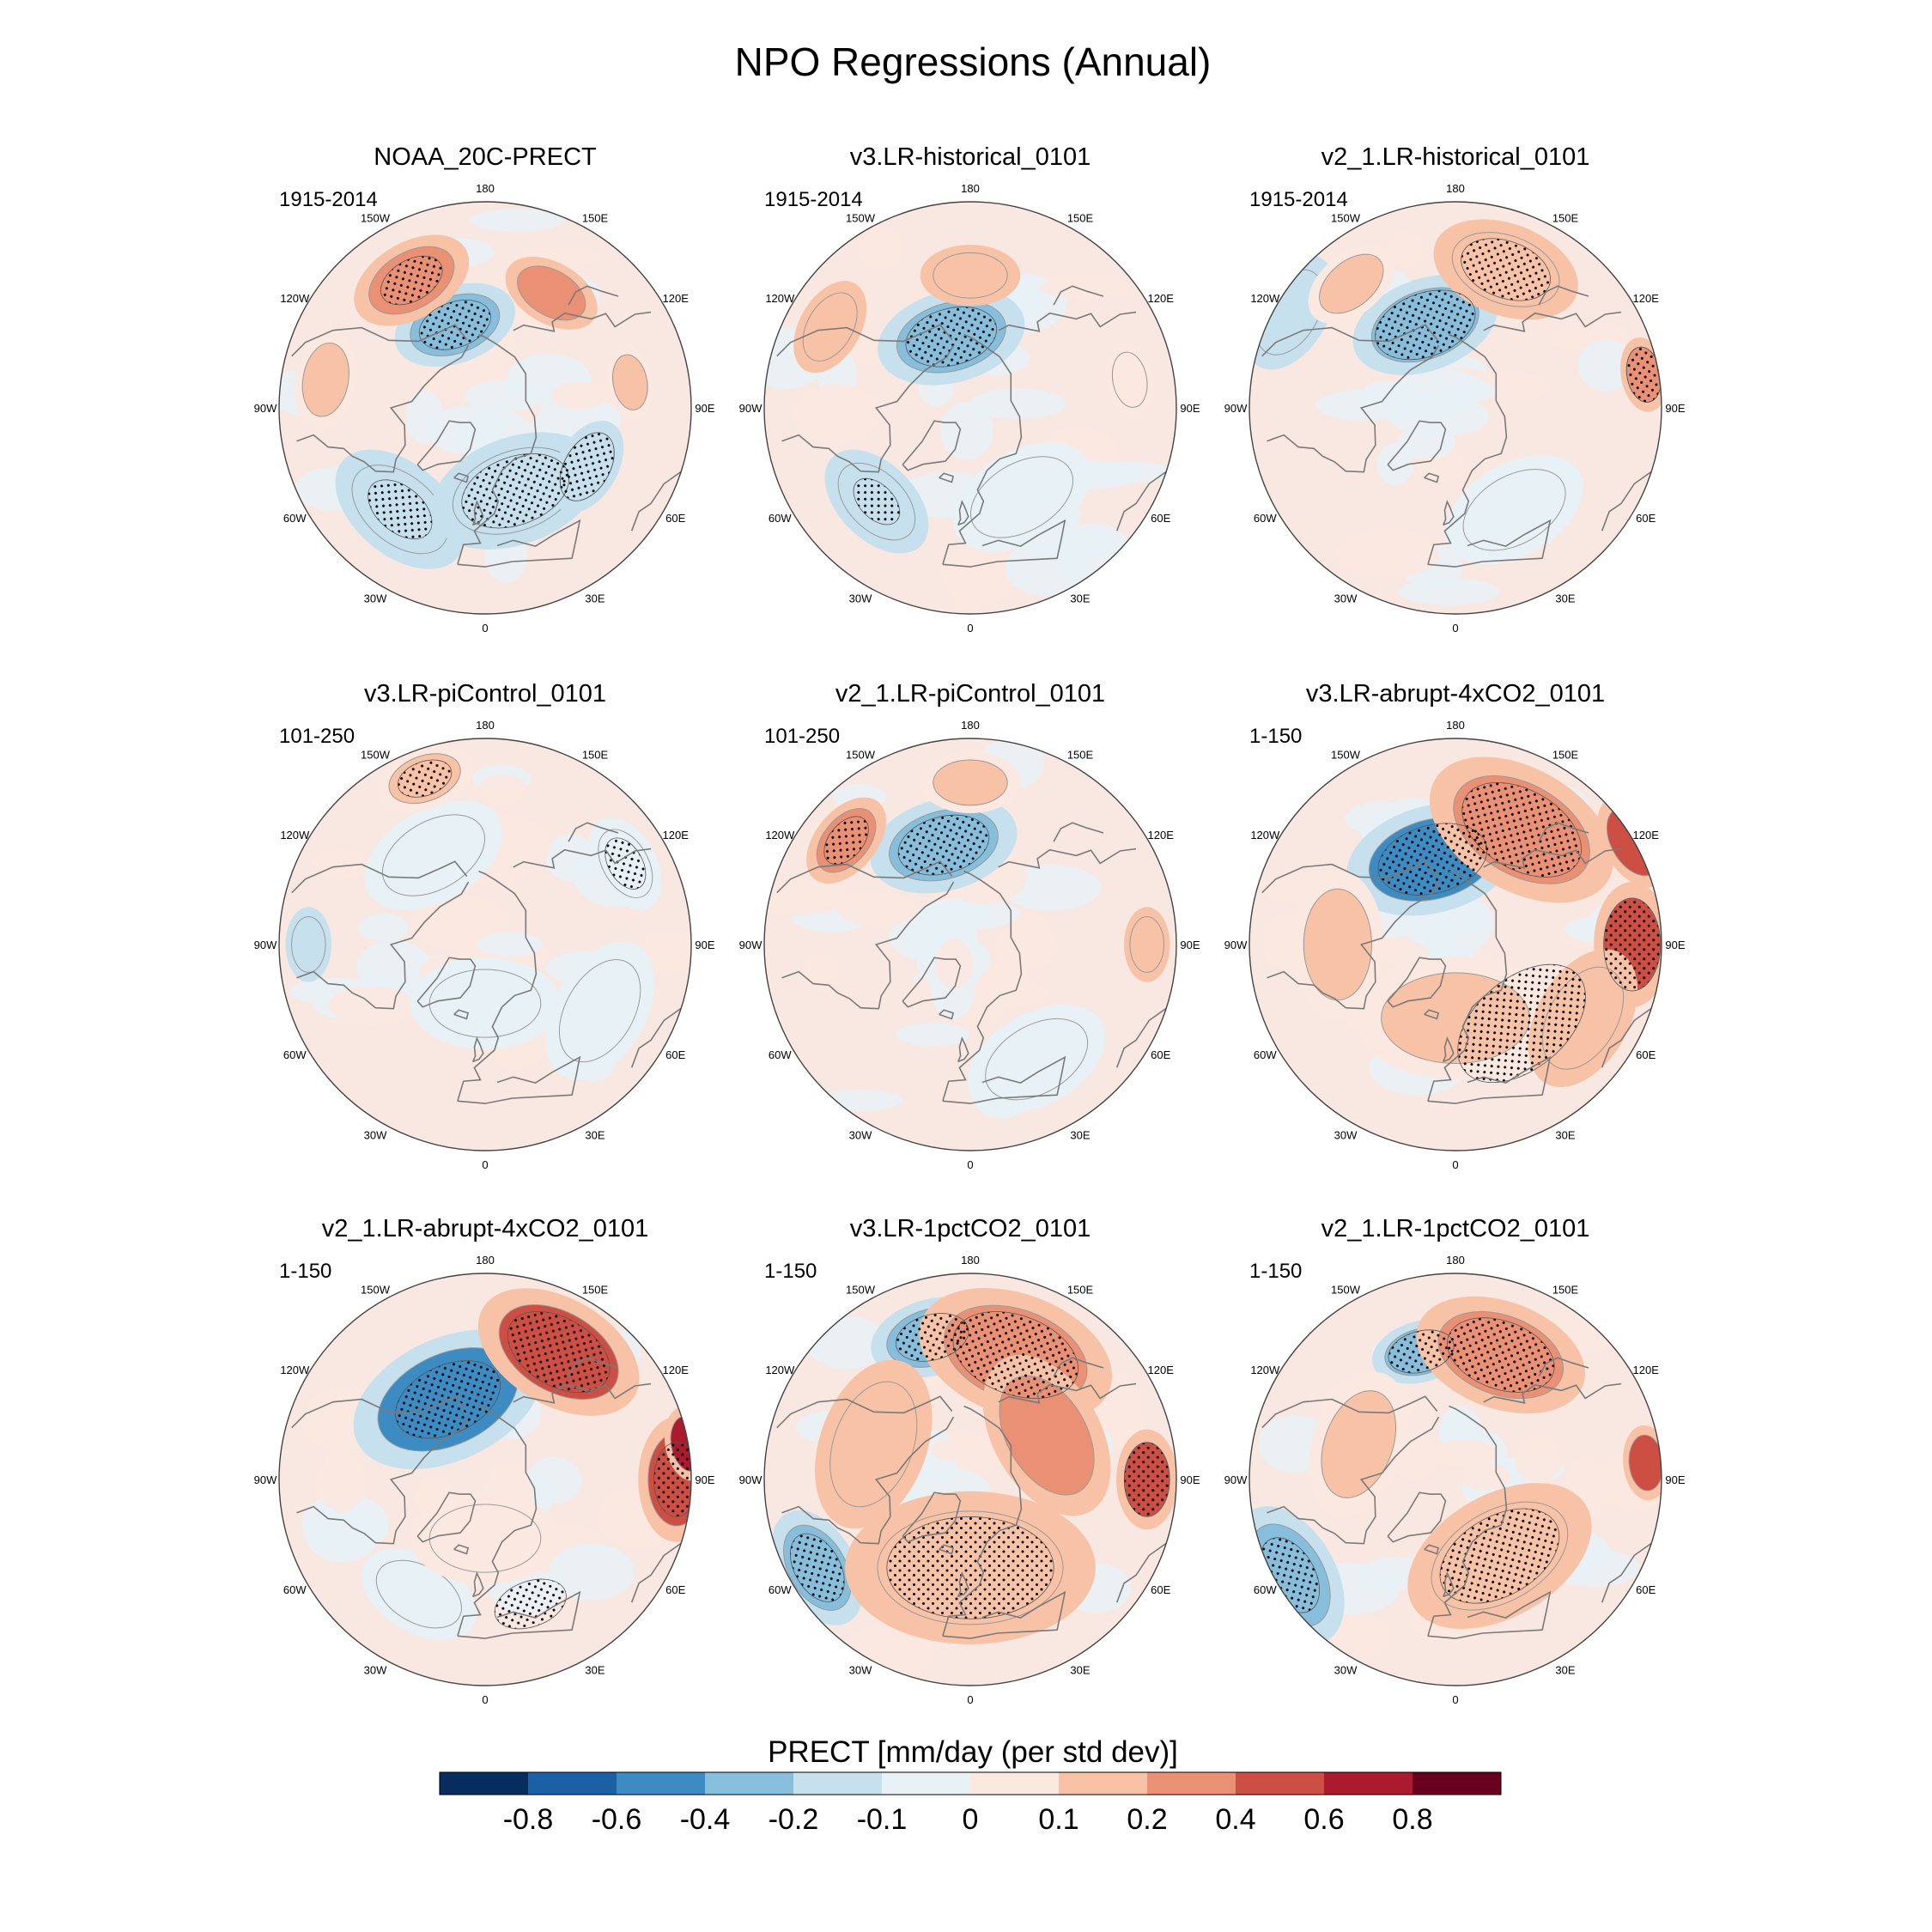  What do you see at coordinates (486, 157) in the screenshot?
I see `panel-title: NOAA_20C-PRECT` at bounding box center [486, 157].